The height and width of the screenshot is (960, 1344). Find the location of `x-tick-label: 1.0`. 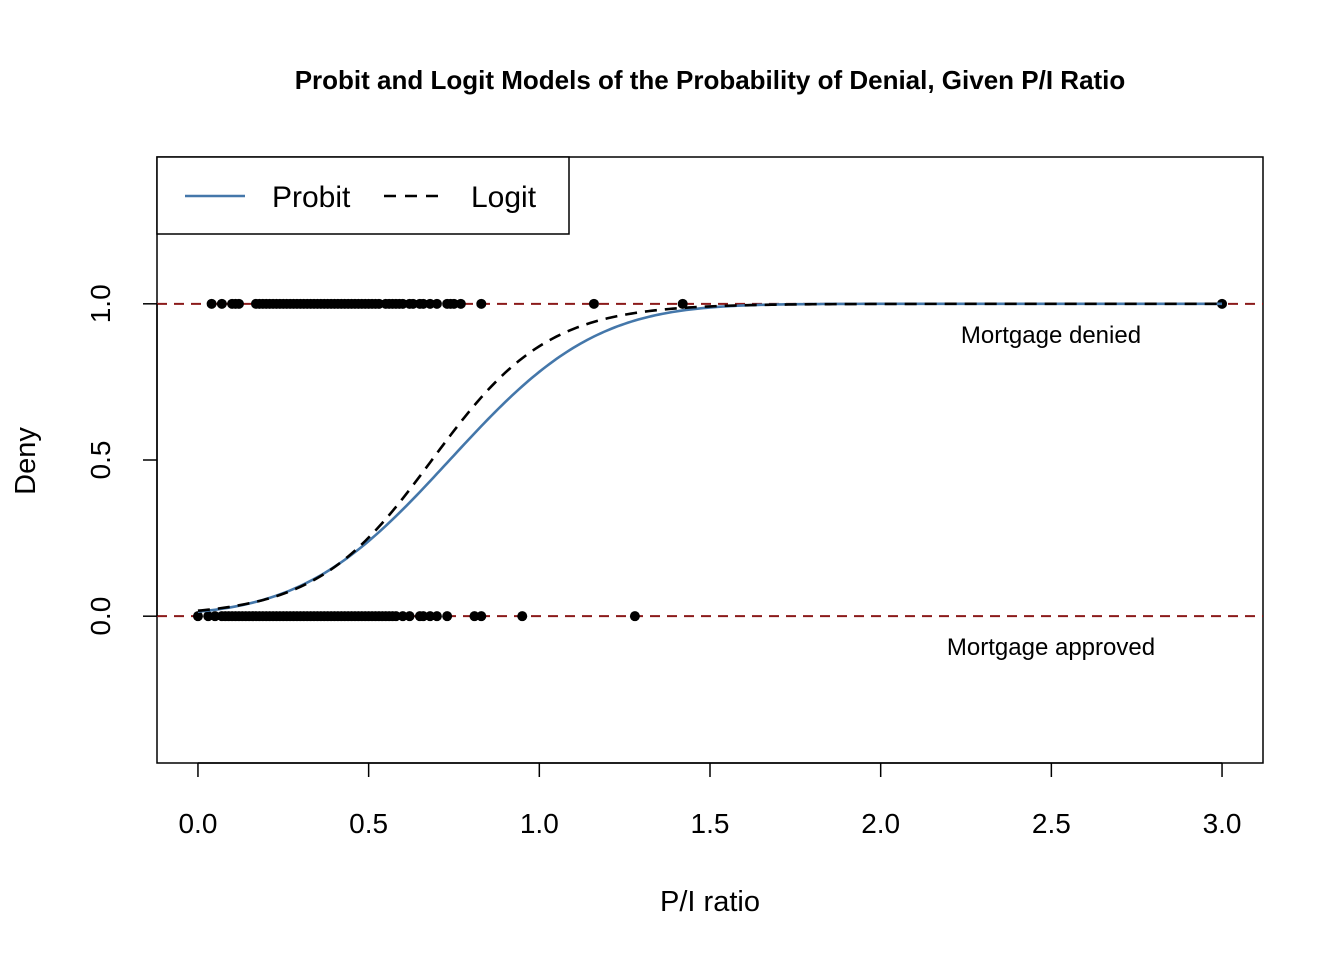

x-tick-label: 1.0 is located at coordinates (539, 823).